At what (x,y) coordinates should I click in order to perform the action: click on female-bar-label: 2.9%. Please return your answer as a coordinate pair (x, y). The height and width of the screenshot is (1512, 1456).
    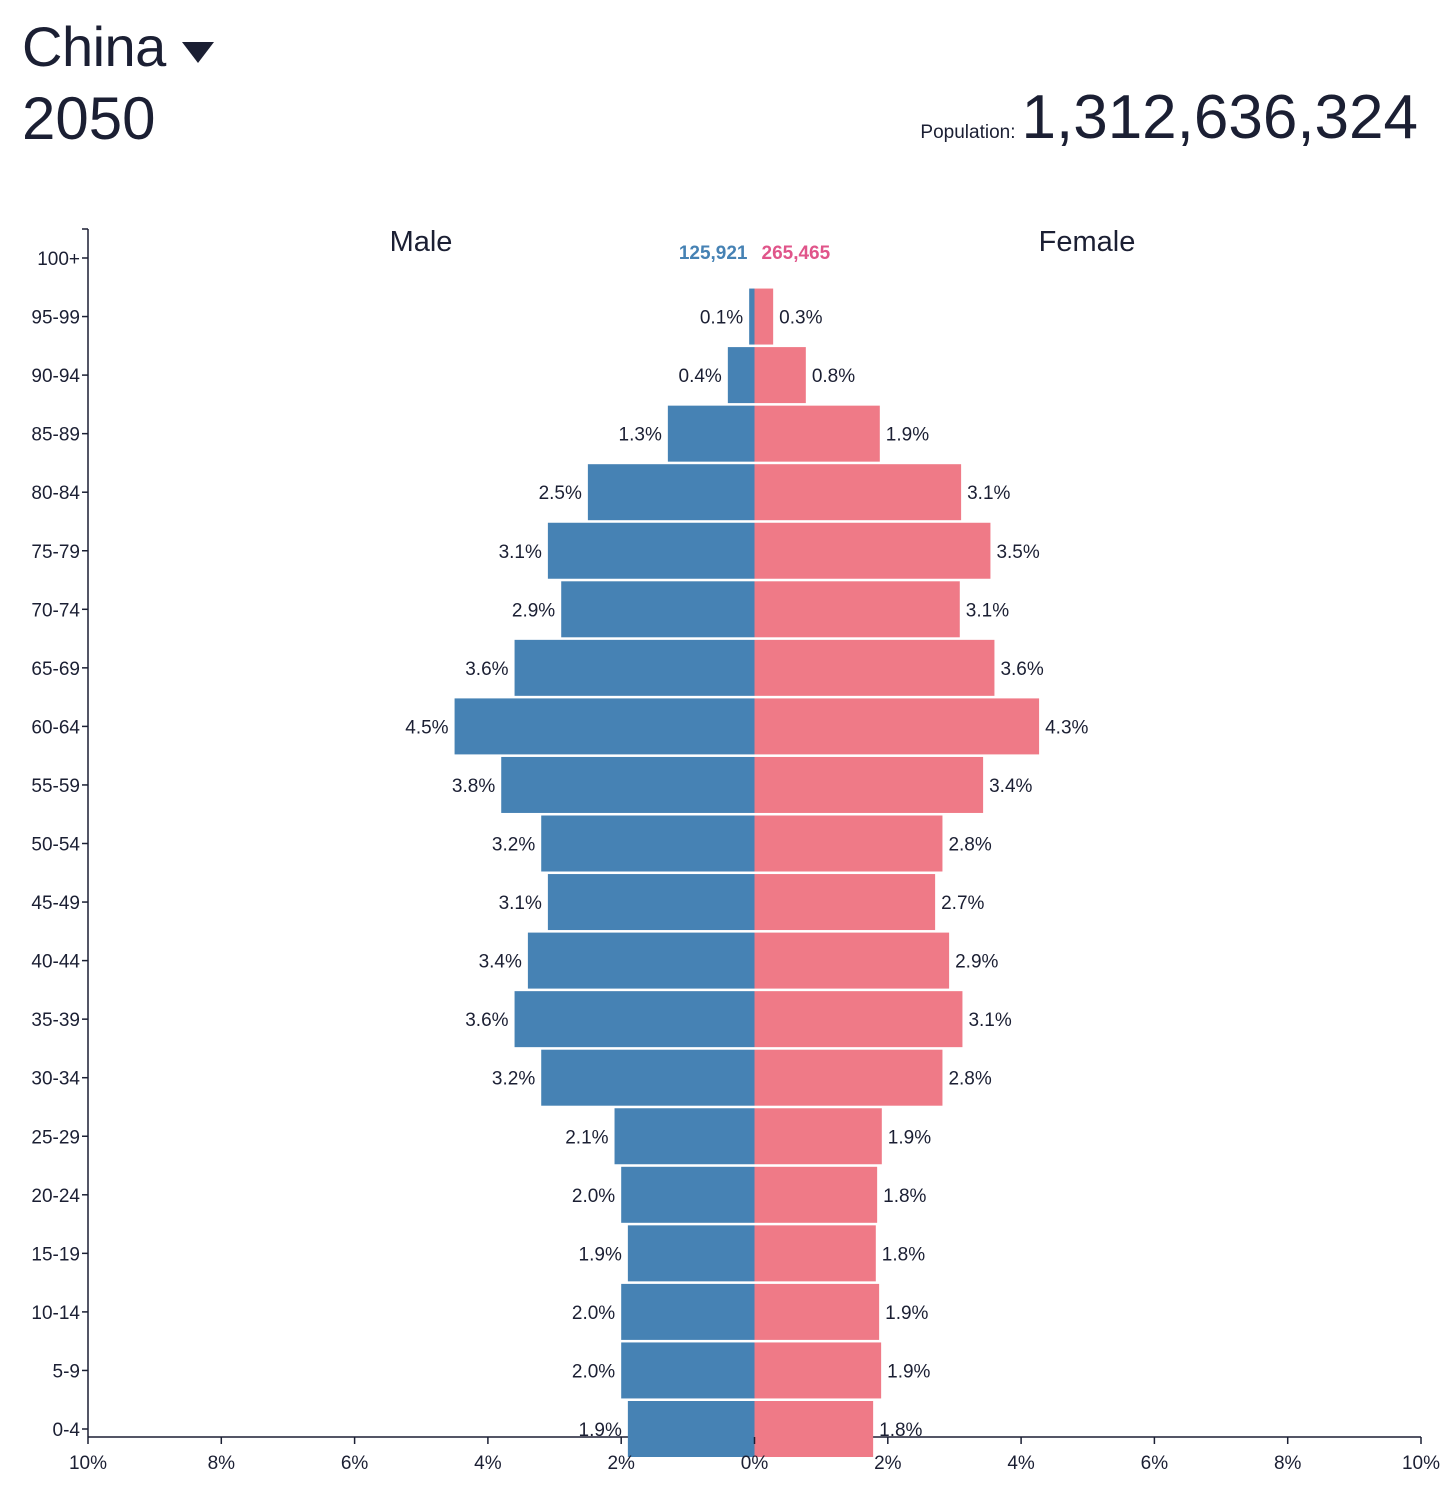
    Looking at the image, I should click on (976, 962).